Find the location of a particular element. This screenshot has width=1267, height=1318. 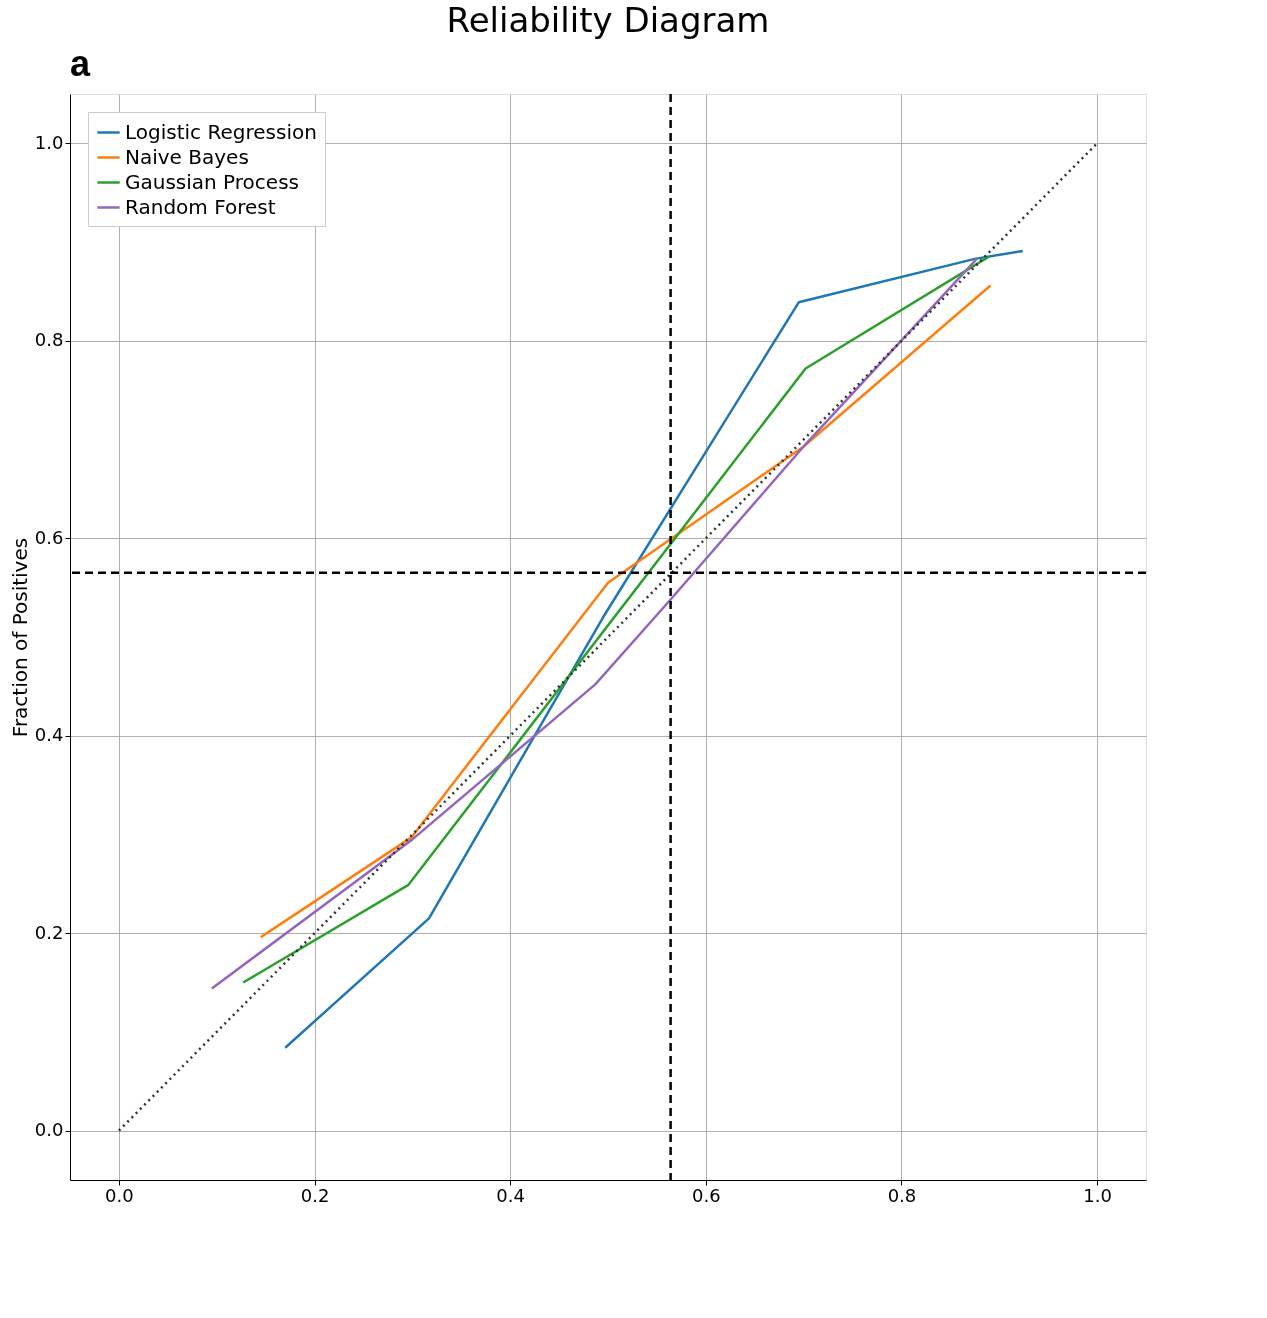

y-axis-title: Fraction of Positives is located at coordinates (19, 637).